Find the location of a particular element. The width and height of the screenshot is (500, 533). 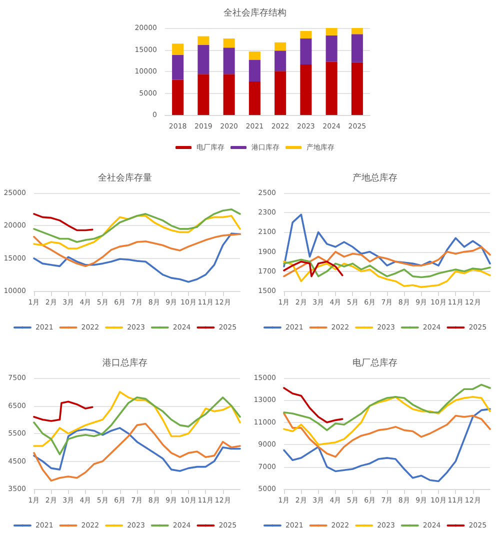

chart-title: 港口总库存 is located at coordinates (125, 363).